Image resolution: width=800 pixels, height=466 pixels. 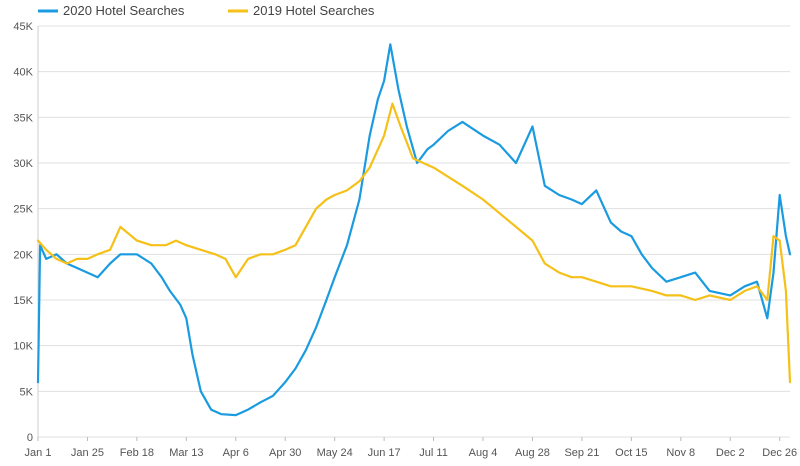 I want to click on y-tick-label: 35K, so click(x=23, y=118).